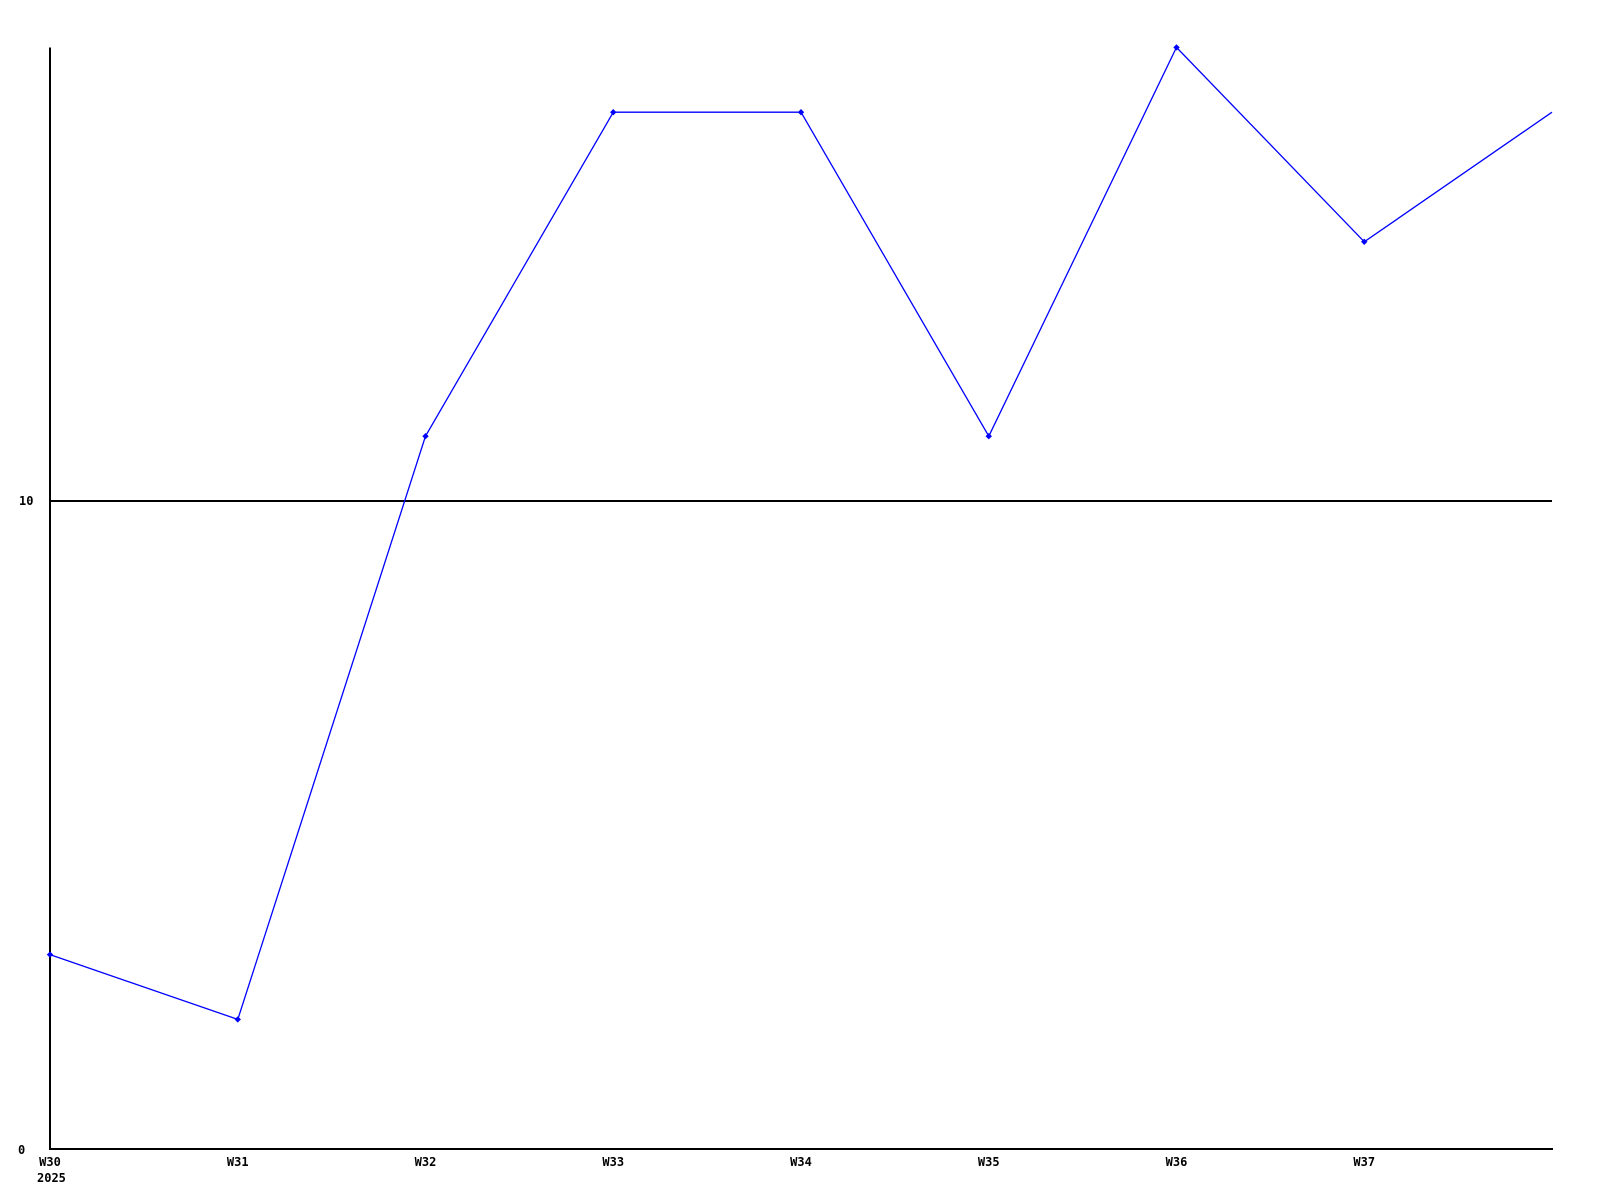 The width and height of the screenshot is (1600, 1200). I want to click on x-axis-year-label: 2025, so click(51, 1178).